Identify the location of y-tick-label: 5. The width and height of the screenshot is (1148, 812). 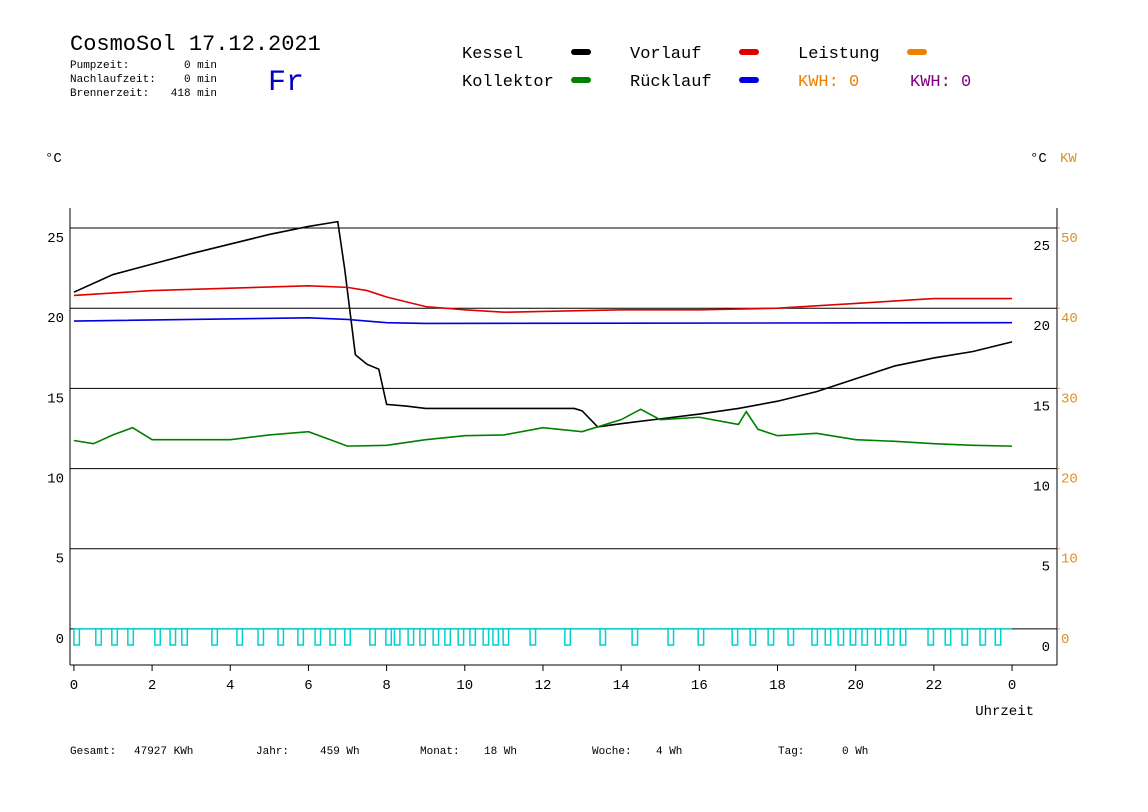
(60, 560).